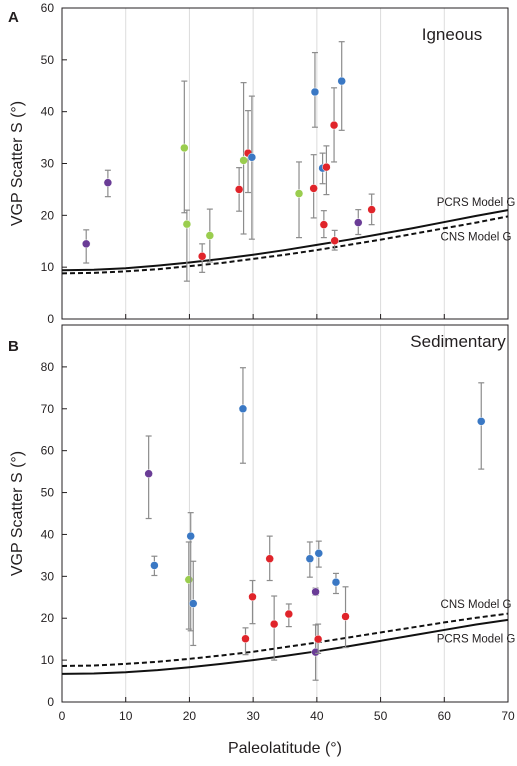 The width and height of the screenshot is (517, 766). What do you see at coordinates (126, 716) in the screenshot?
I see `x-tick-label: 10` at bounding box center [126, 716].